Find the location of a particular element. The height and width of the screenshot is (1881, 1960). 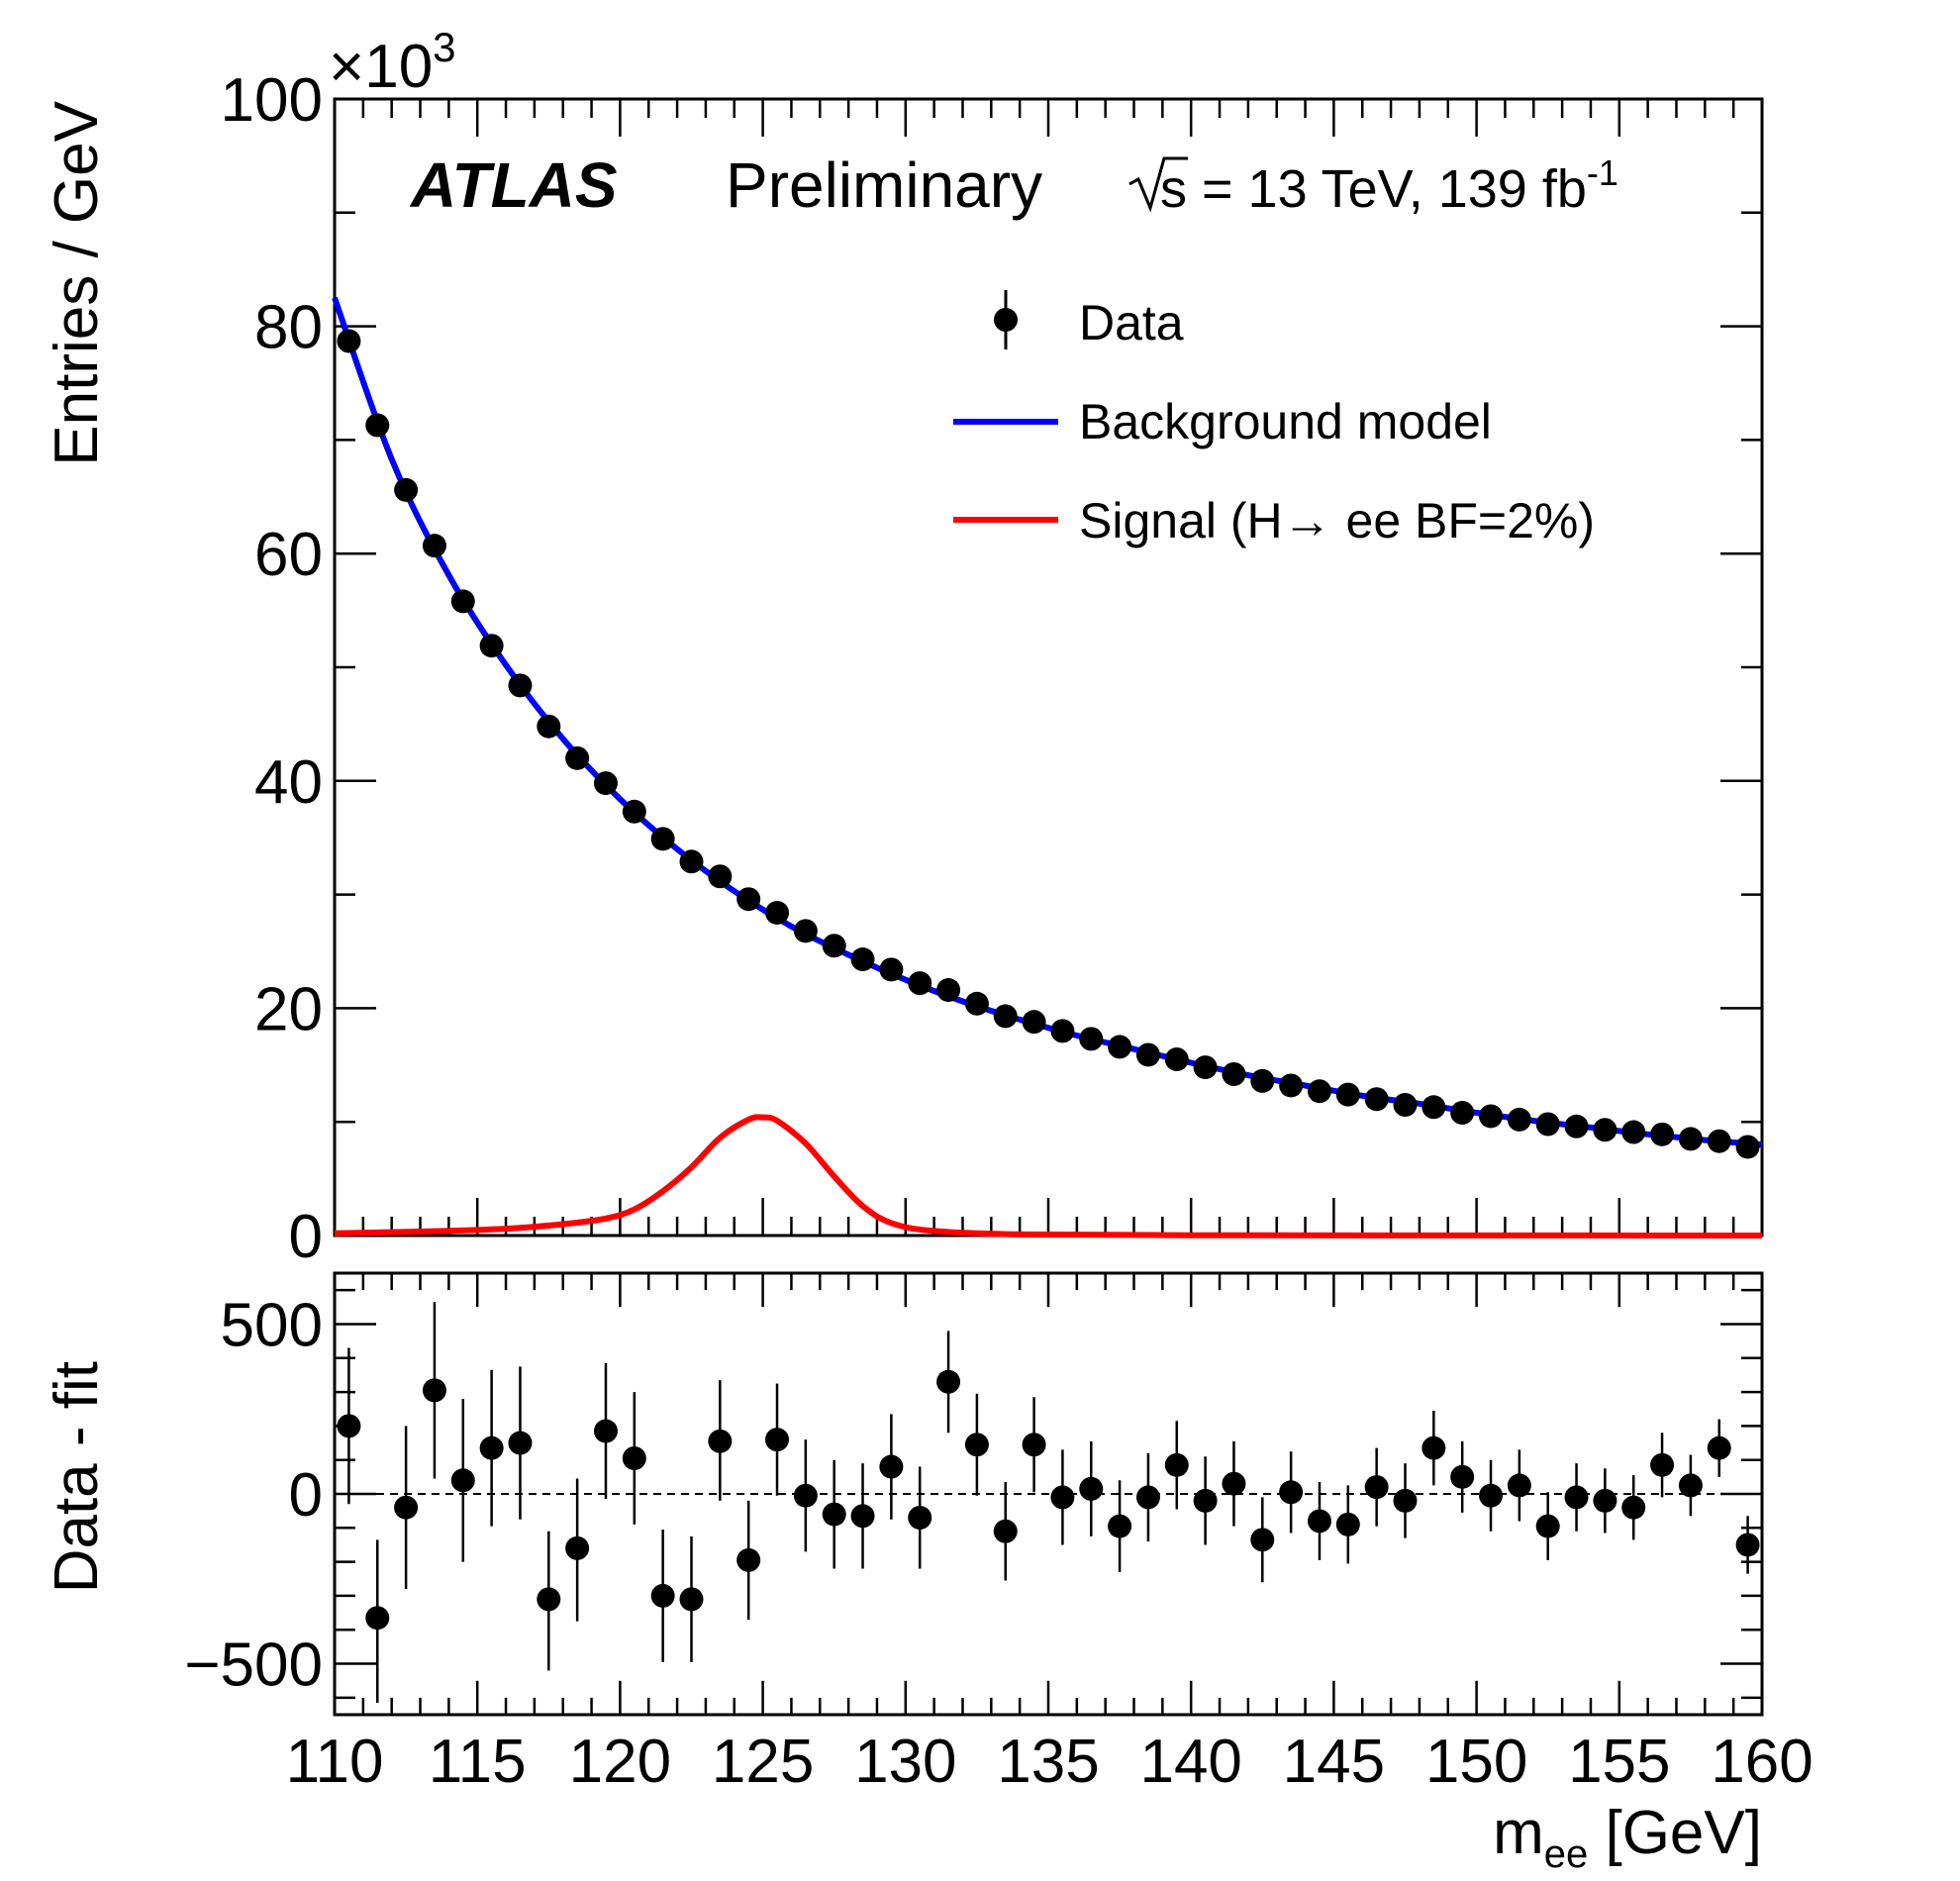

x-tick-label: 110 is located at coordinates (335, 1762).